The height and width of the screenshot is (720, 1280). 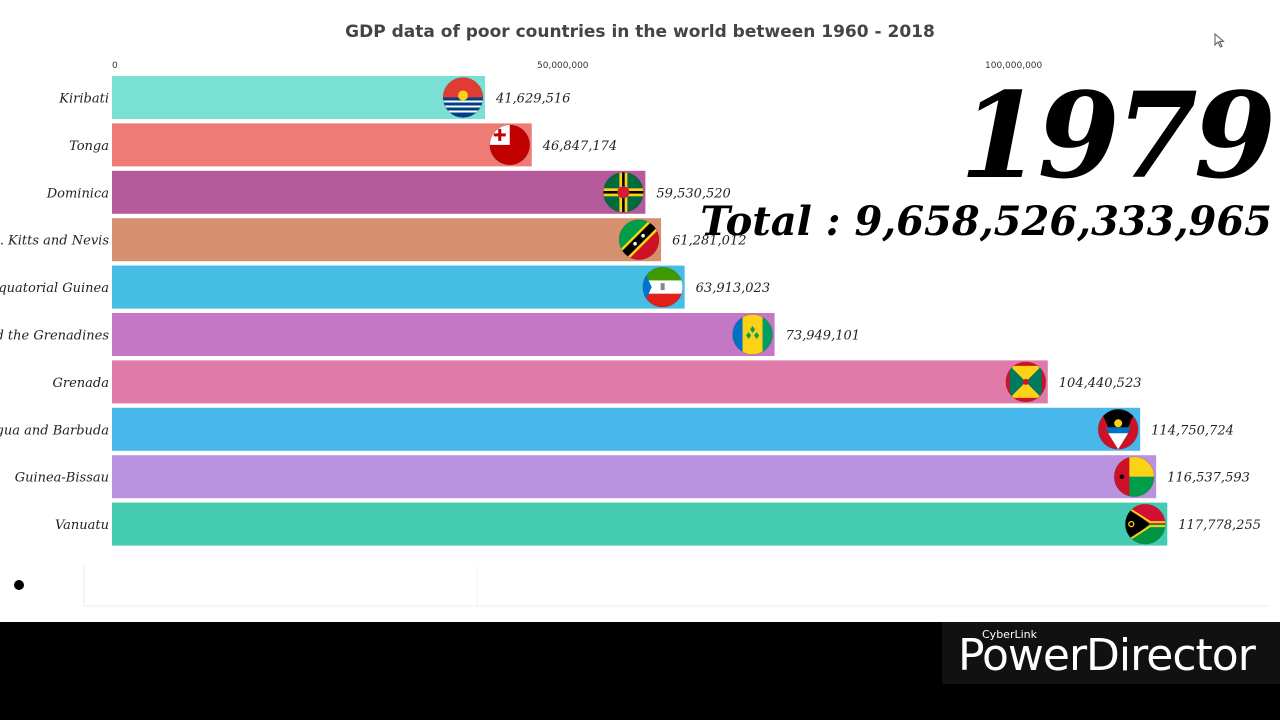 What do you see at coordinates (1208, 478) in the screenshot?
I see `value-label: 116,537,593` at bounding box center [1208, 478].